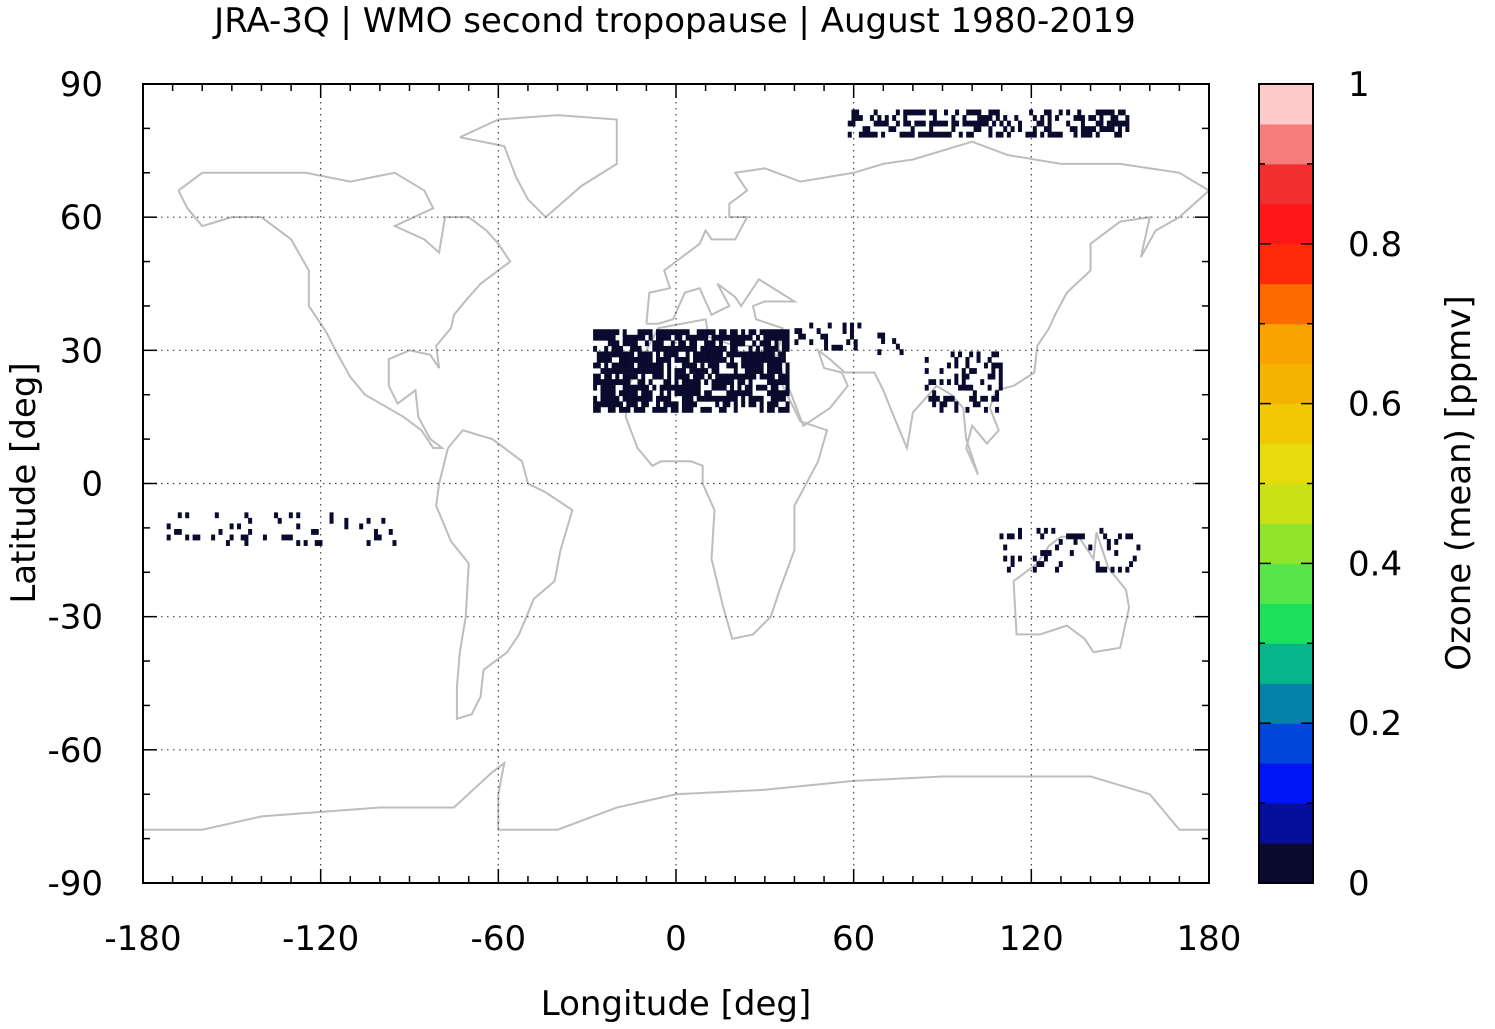 This screenshot has width=1495, height=1029. Describe the element at coordinates (676, 939) in the screenshot. I see `x-tick-label: 0` at that location.